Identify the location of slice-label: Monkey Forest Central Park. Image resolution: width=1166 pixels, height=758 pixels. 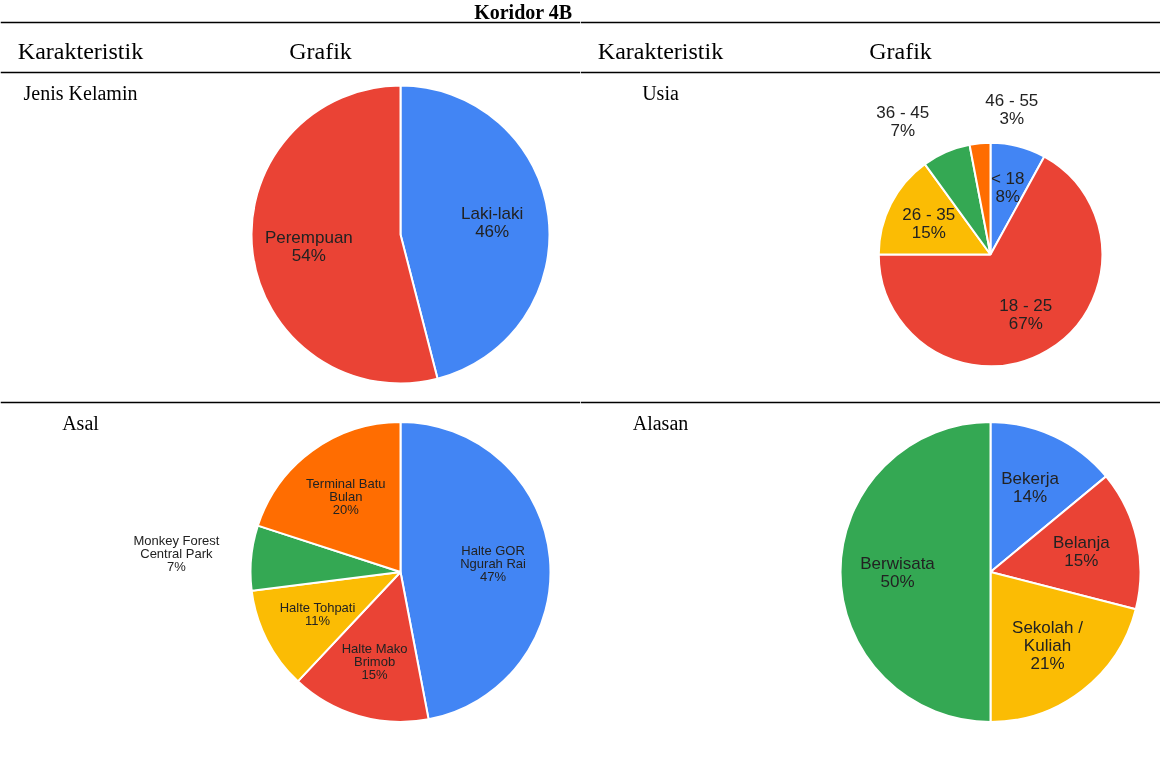
(176, 547).